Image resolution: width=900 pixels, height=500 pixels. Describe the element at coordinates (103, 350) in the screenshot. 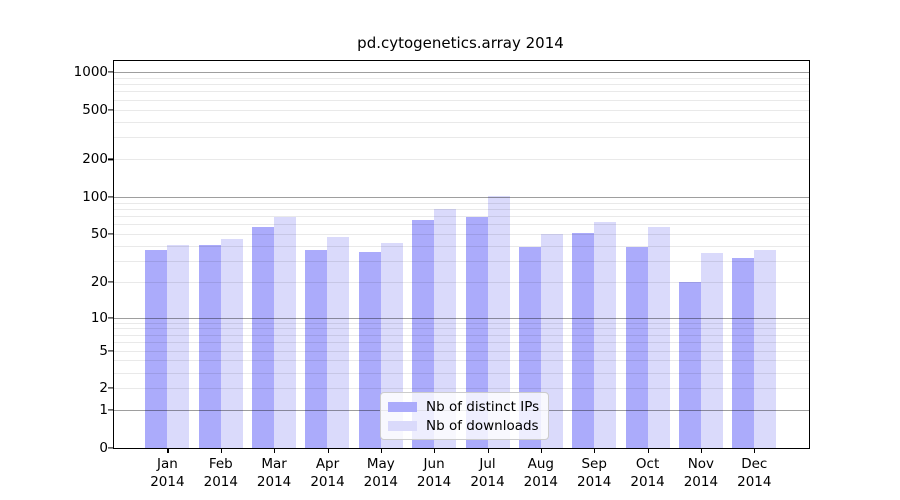

I see `y-tick-label: 5` at that location.